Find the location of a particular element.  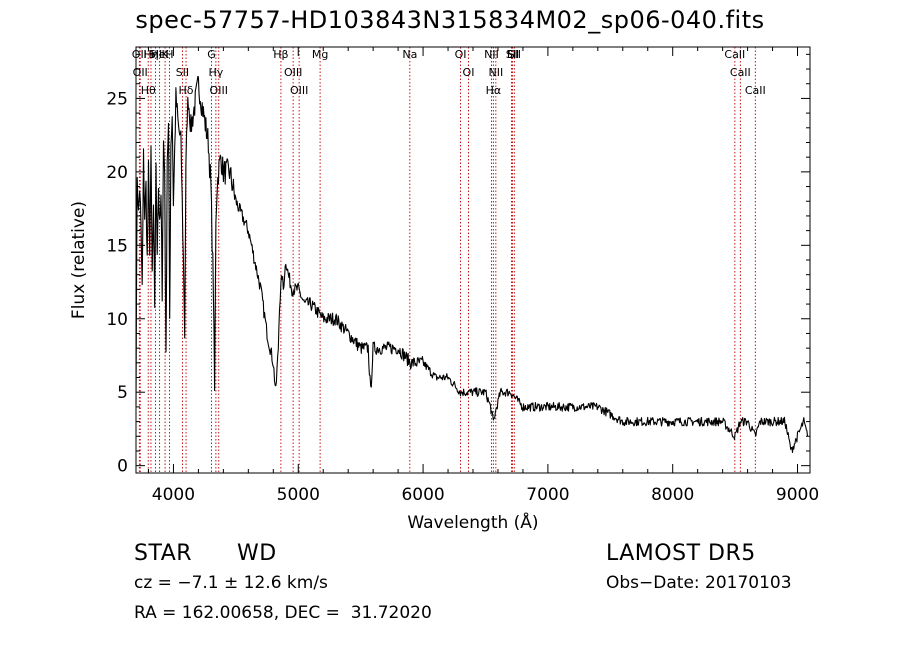

y-tick-label-3: 15 is located at coordinates (117, 246).